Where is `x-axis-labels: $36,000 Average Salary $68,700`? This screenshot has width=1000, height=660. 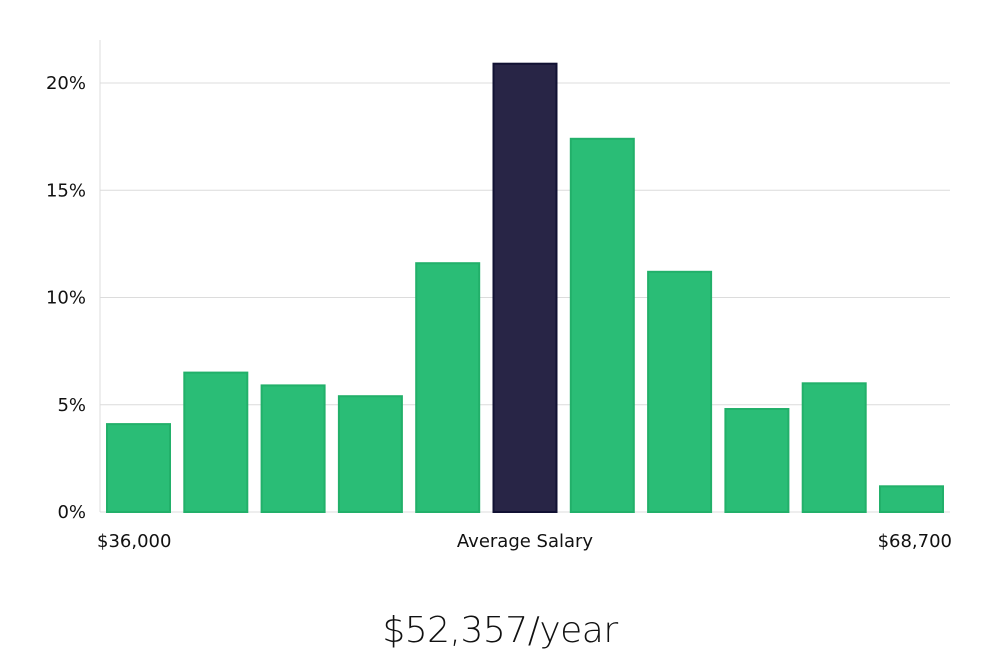 x-axis-labels: $36,000 Average Salary $68,700 is located at coordinates (524, 541).